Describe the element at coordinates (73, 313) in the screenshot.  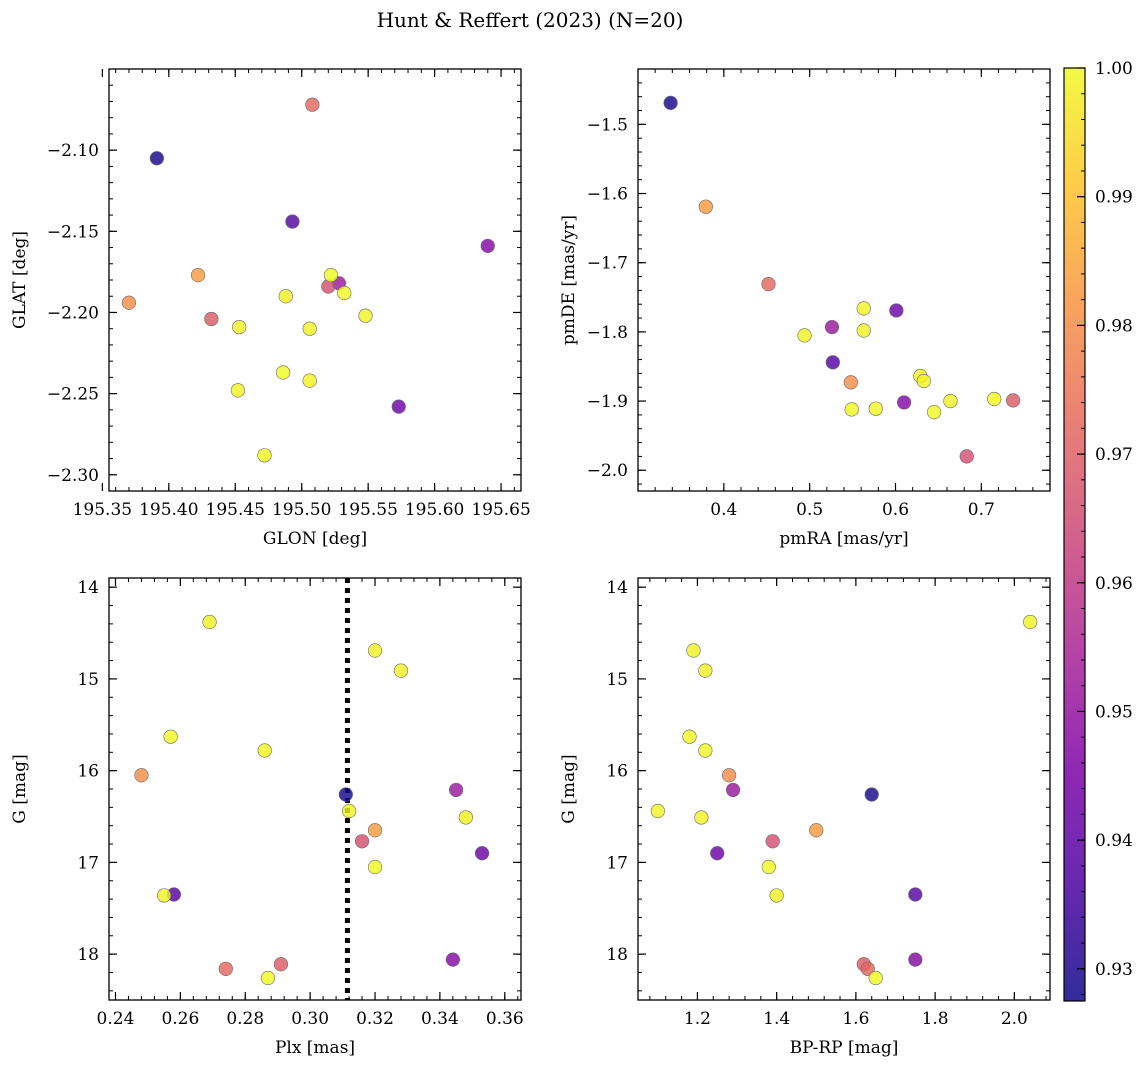
I see `y-tick-label: −2.20` at that location.